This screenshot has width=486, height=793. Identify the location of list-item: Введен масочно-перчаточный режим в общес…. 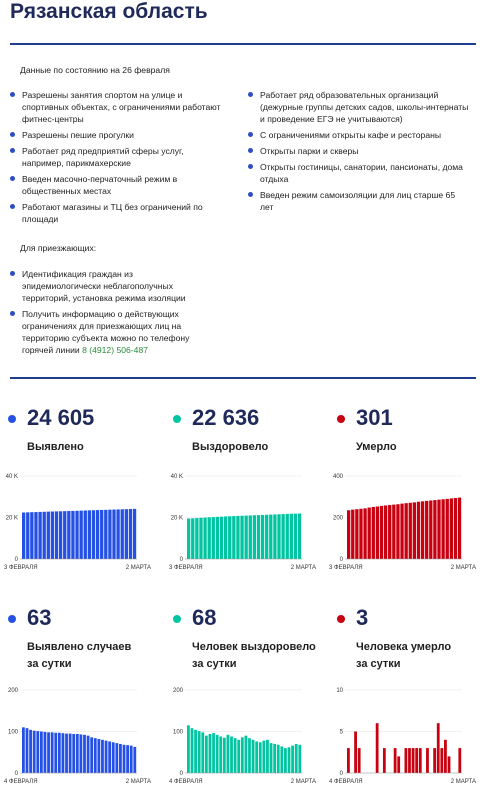
(118, 185).